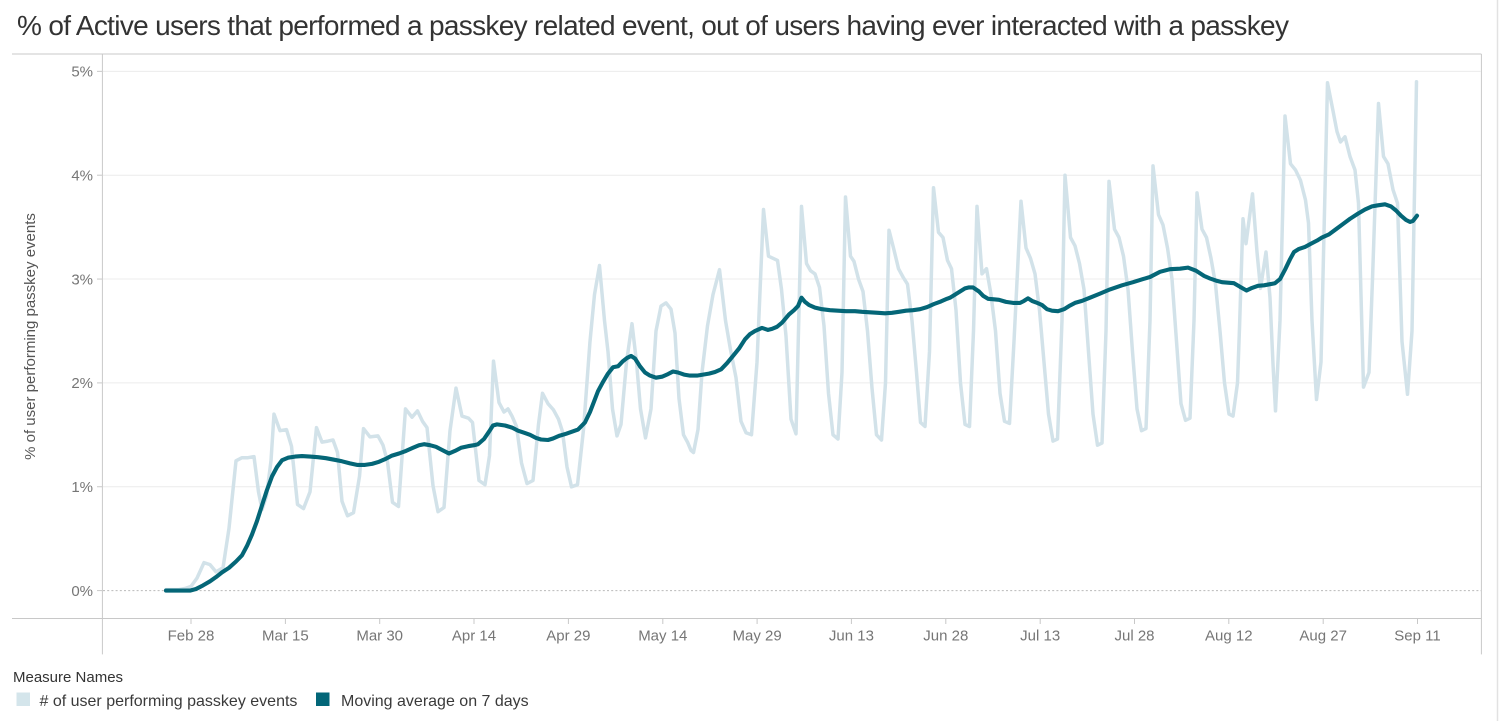 The height and width of the screenshot is (721, 1500). I want to click on svg-text: Apr 29, so click(568, 636).